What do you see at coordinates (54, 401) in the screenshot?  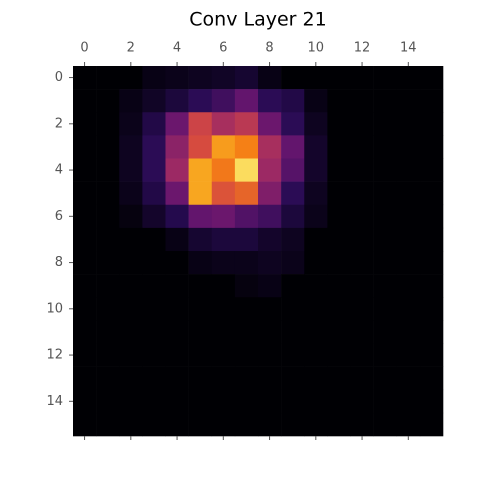 I see `y-tick-label: 14` at bounding box center [54, 401].